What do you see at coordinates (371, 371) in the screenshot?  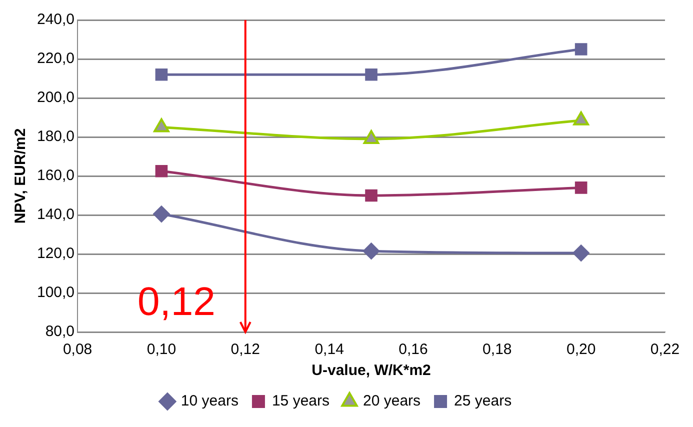 I see `x-axis-title: U-value, W/K*m2` at bounding box center [371, 371].